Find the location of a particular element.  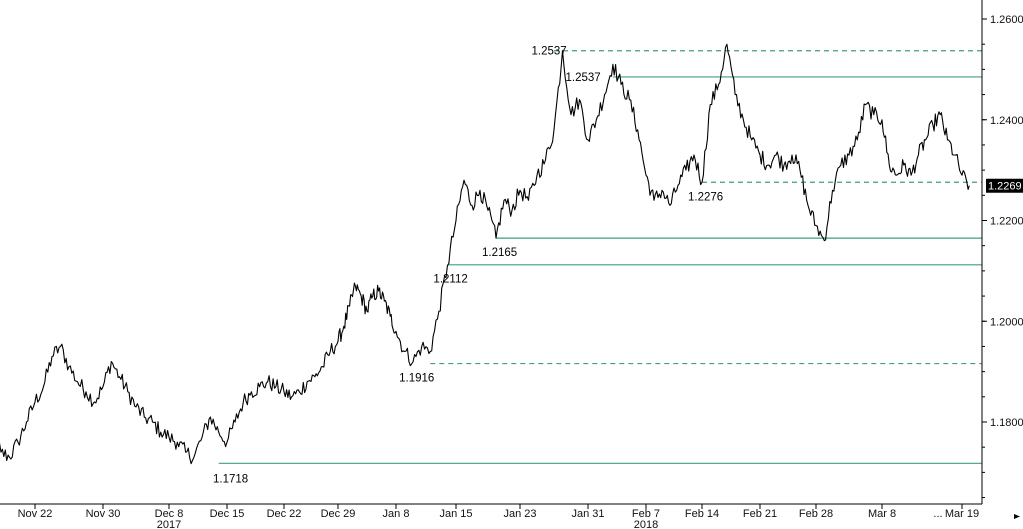

annotation-label-4: 1.2112 is located at coordinates (450, 279).